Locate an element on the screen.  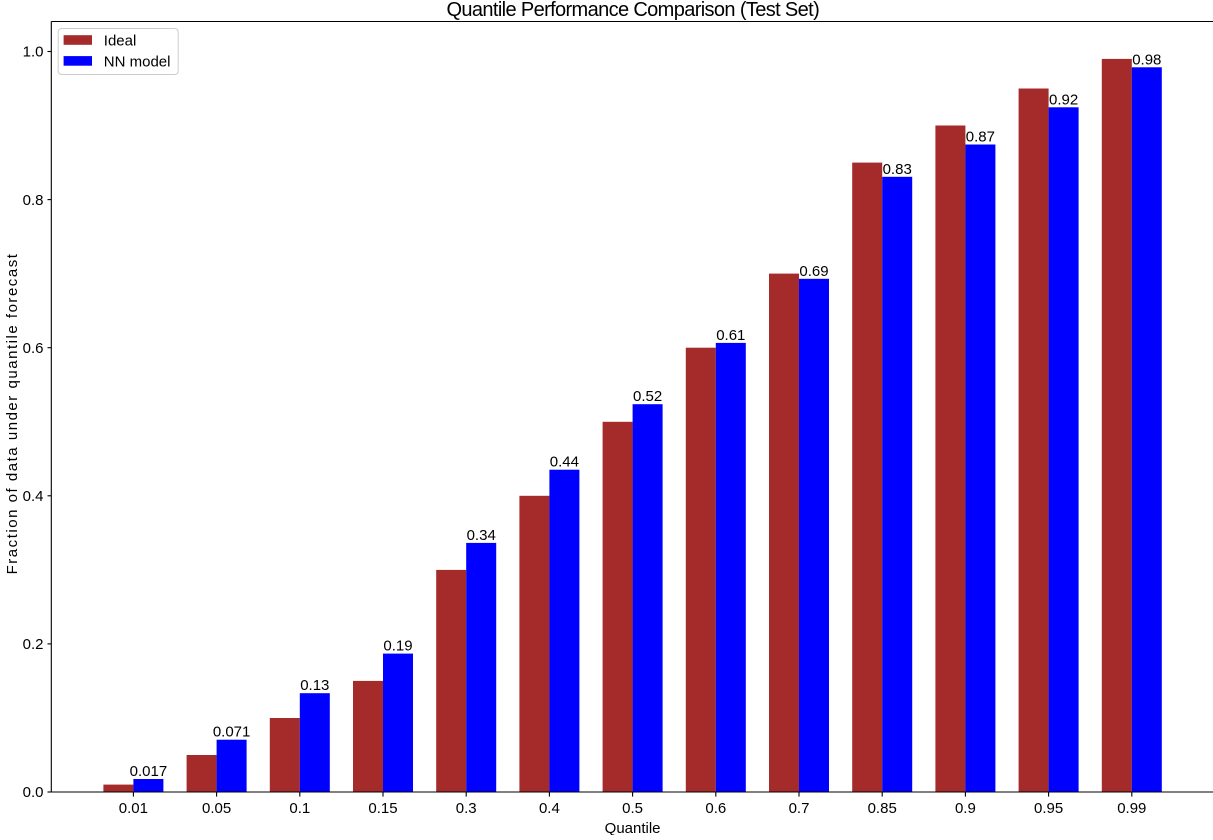
svg-text: 0.2 is located at coordinates (33, 644).